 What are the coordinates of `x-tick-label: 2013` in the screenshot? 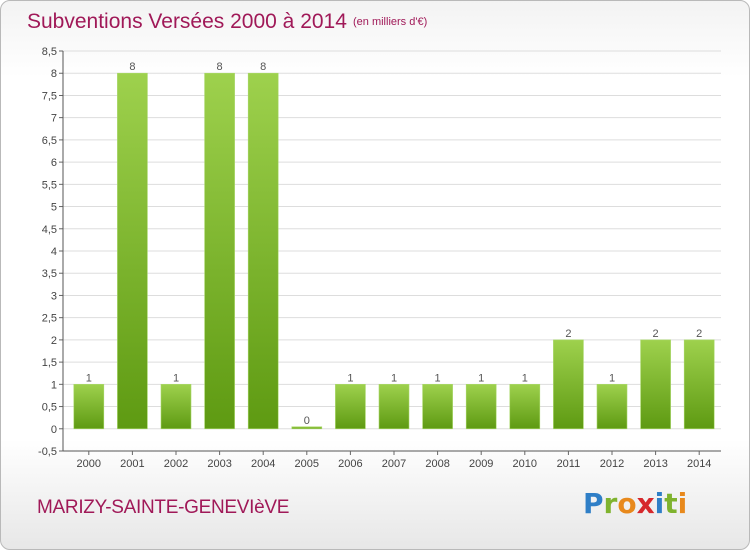 It's located at (655, 464).